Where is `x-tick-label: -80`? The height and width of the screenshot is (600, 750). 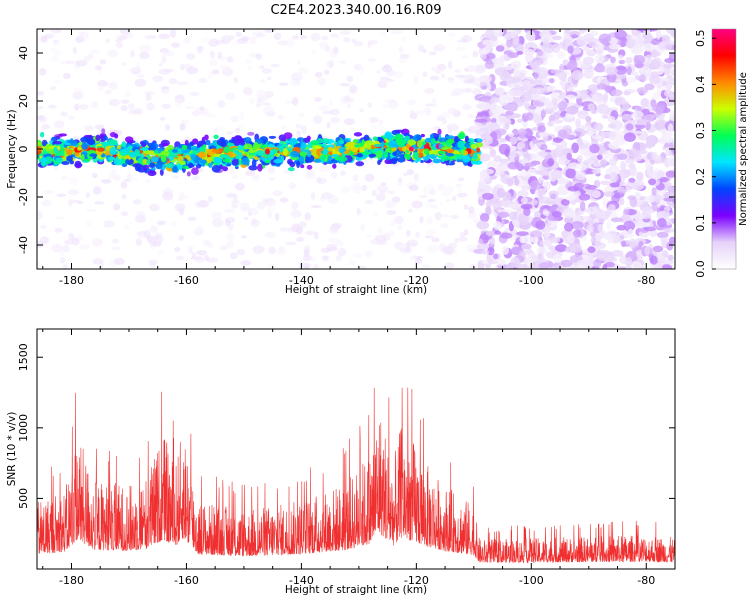 x-tick-label: -80 is located at coordinates (646, 580).